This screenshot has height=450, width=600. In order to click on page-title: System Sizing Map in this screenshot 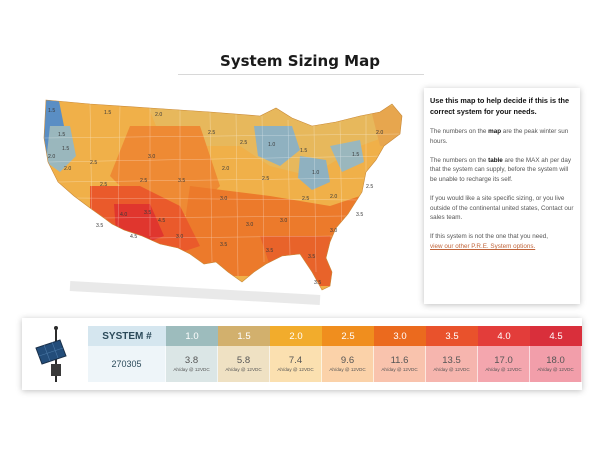, I will do `click(300, 61)`.